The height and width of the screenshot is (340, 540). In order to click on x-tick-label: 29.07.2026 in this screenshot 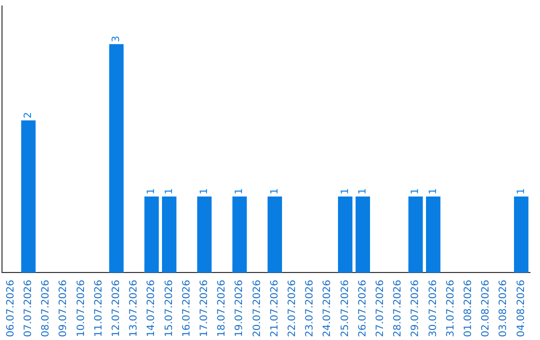, I will do `click(416, 309)`.